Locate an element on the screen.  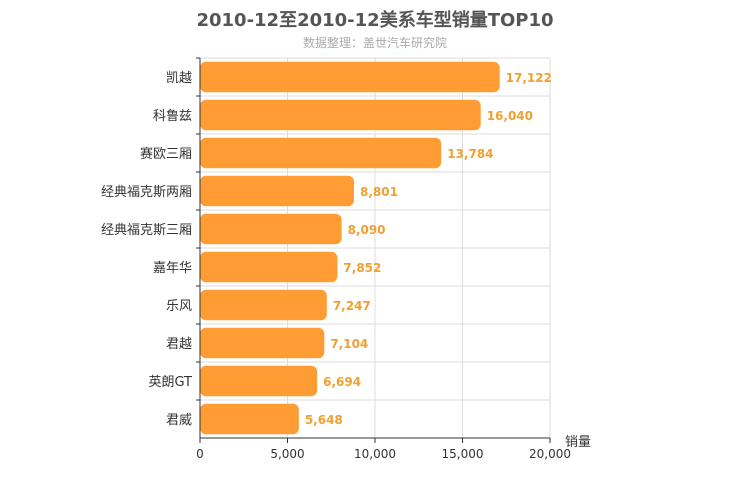
category-label: 赛欧三厢 is located at coordinates (166, 154).